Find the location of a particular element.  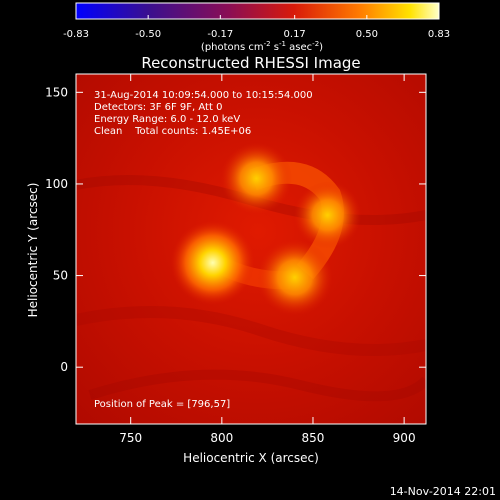

colorbar-ticks: -0.83 -0.50 -0.17 0.17 0.50 0.83 is located at coordinates (256, 21).